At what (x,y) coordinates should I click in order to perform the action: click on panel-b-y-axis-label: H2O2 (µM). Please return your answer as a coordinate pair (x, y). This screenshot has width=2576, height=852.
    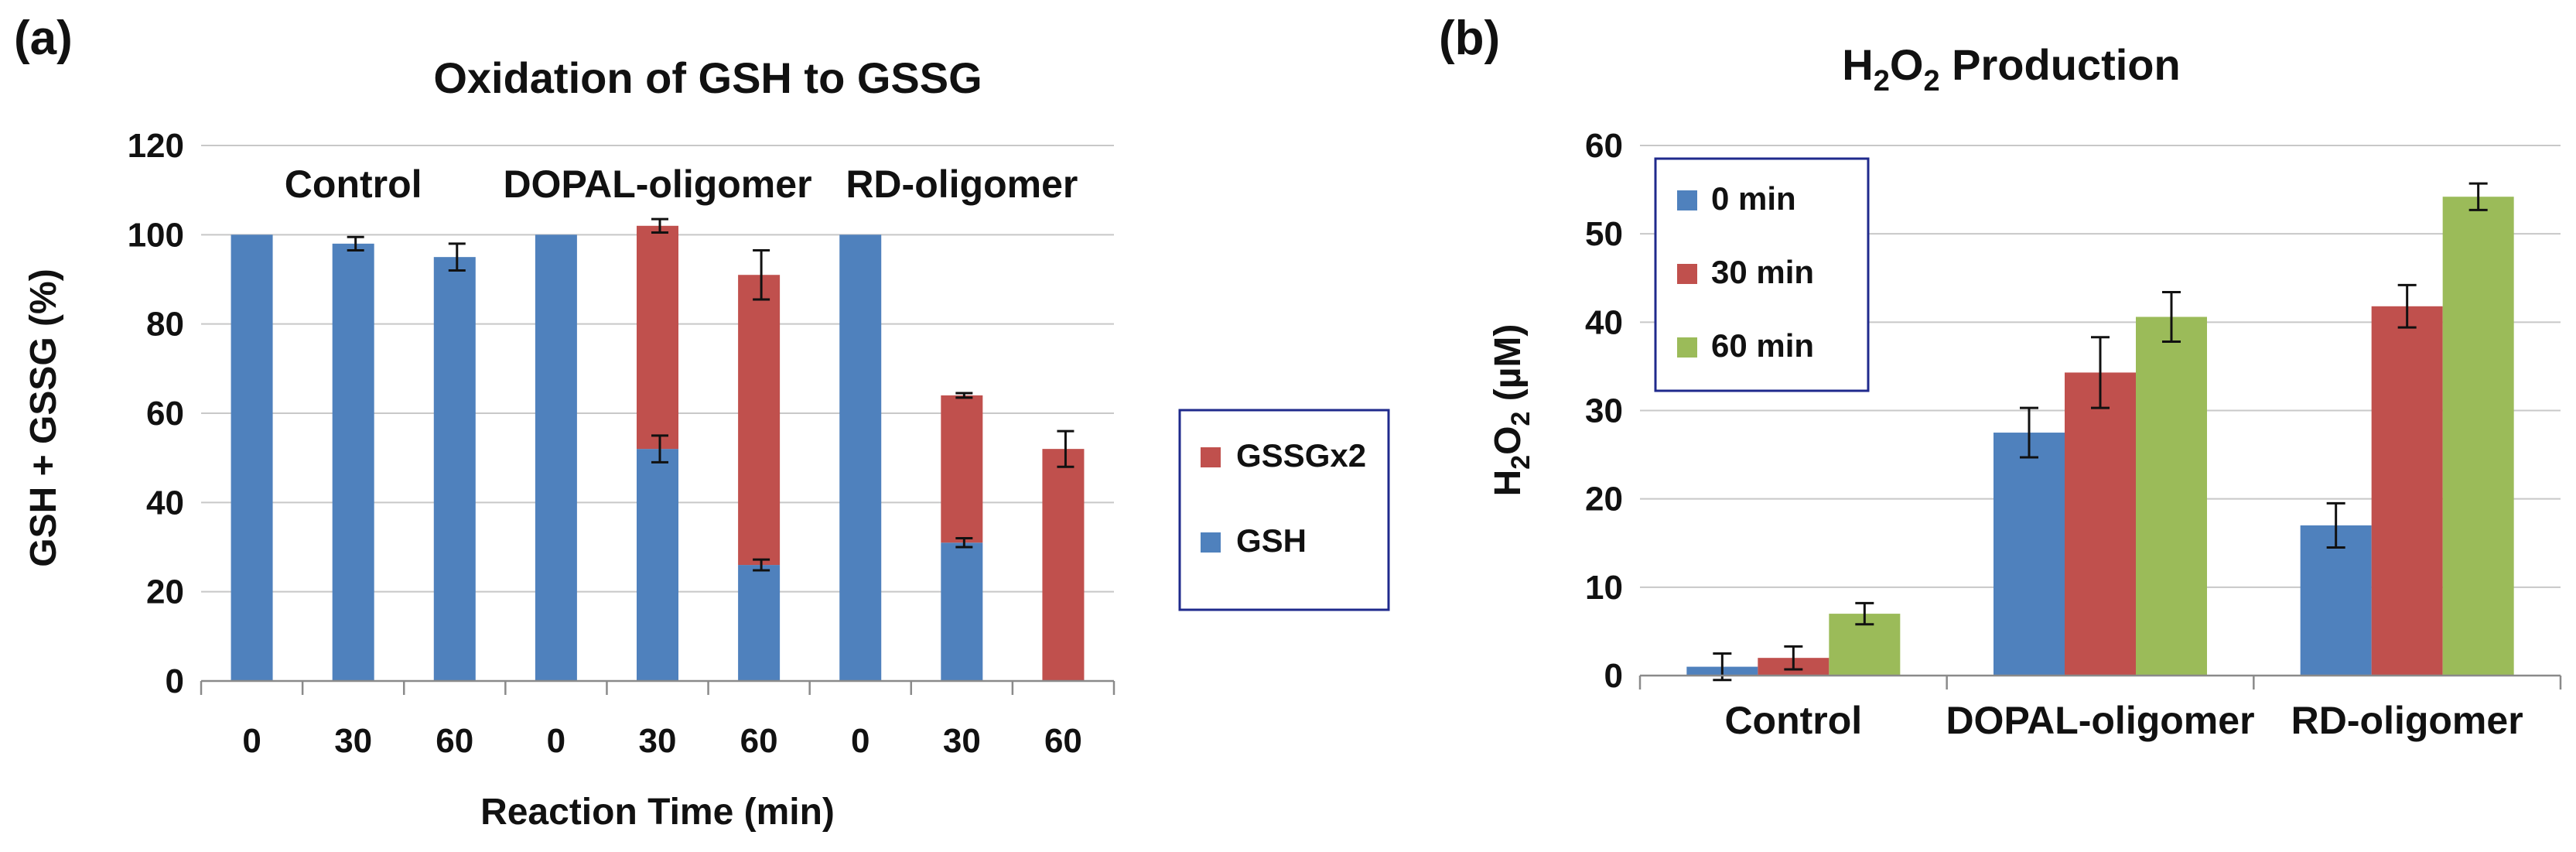
    Looking at the image, I should click on (1512, 410).